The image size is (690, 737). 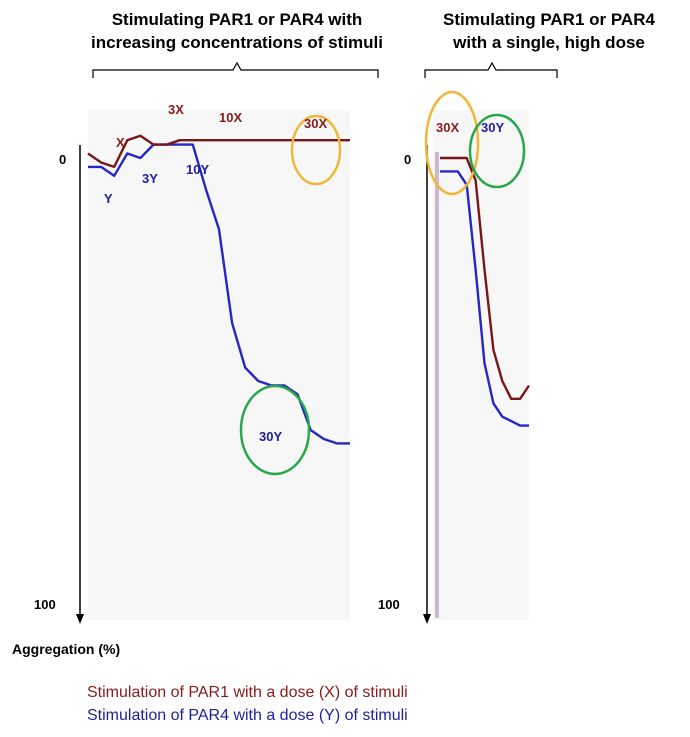 I want to click on annotation-30y: 30Y, so click(x=270, y=436).